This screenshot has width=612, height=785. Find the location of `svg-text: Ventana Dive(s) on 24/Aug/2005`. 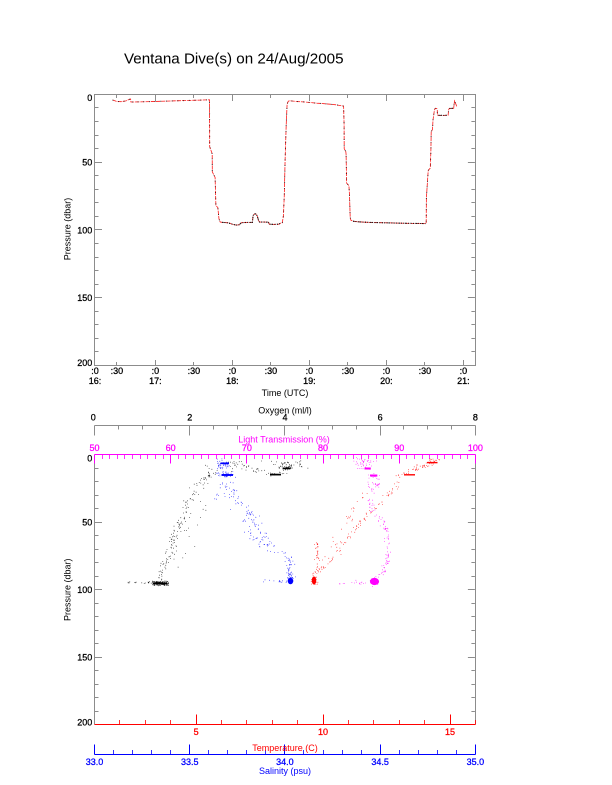

svg-text: Ventana Dive(s) on 24/Aug/2005 is located at coordinates (234, 58).